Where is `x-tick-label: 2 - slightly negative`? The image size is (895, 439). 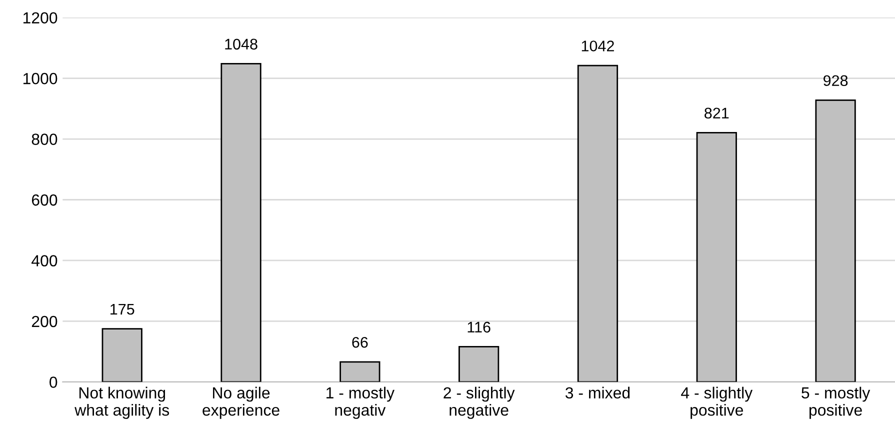 x-tick-label: 2 - slightly negative is located at coordinates (479, 402).